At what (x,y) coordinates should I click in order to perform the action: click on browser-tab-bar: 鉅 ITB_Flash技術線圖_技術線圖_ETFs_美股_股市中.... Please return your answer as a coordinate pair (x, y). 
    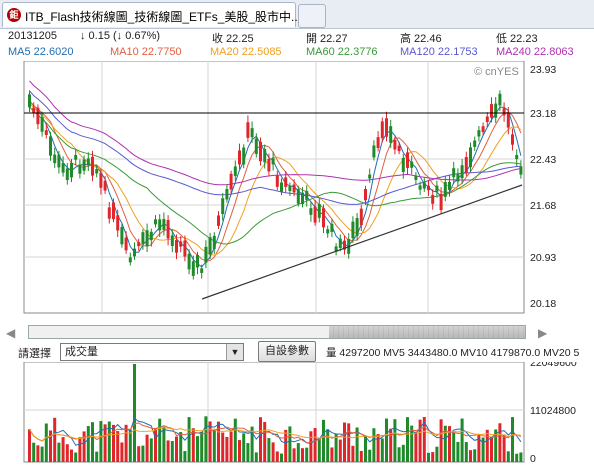
    Looking at the image, I should click on (297, 14).